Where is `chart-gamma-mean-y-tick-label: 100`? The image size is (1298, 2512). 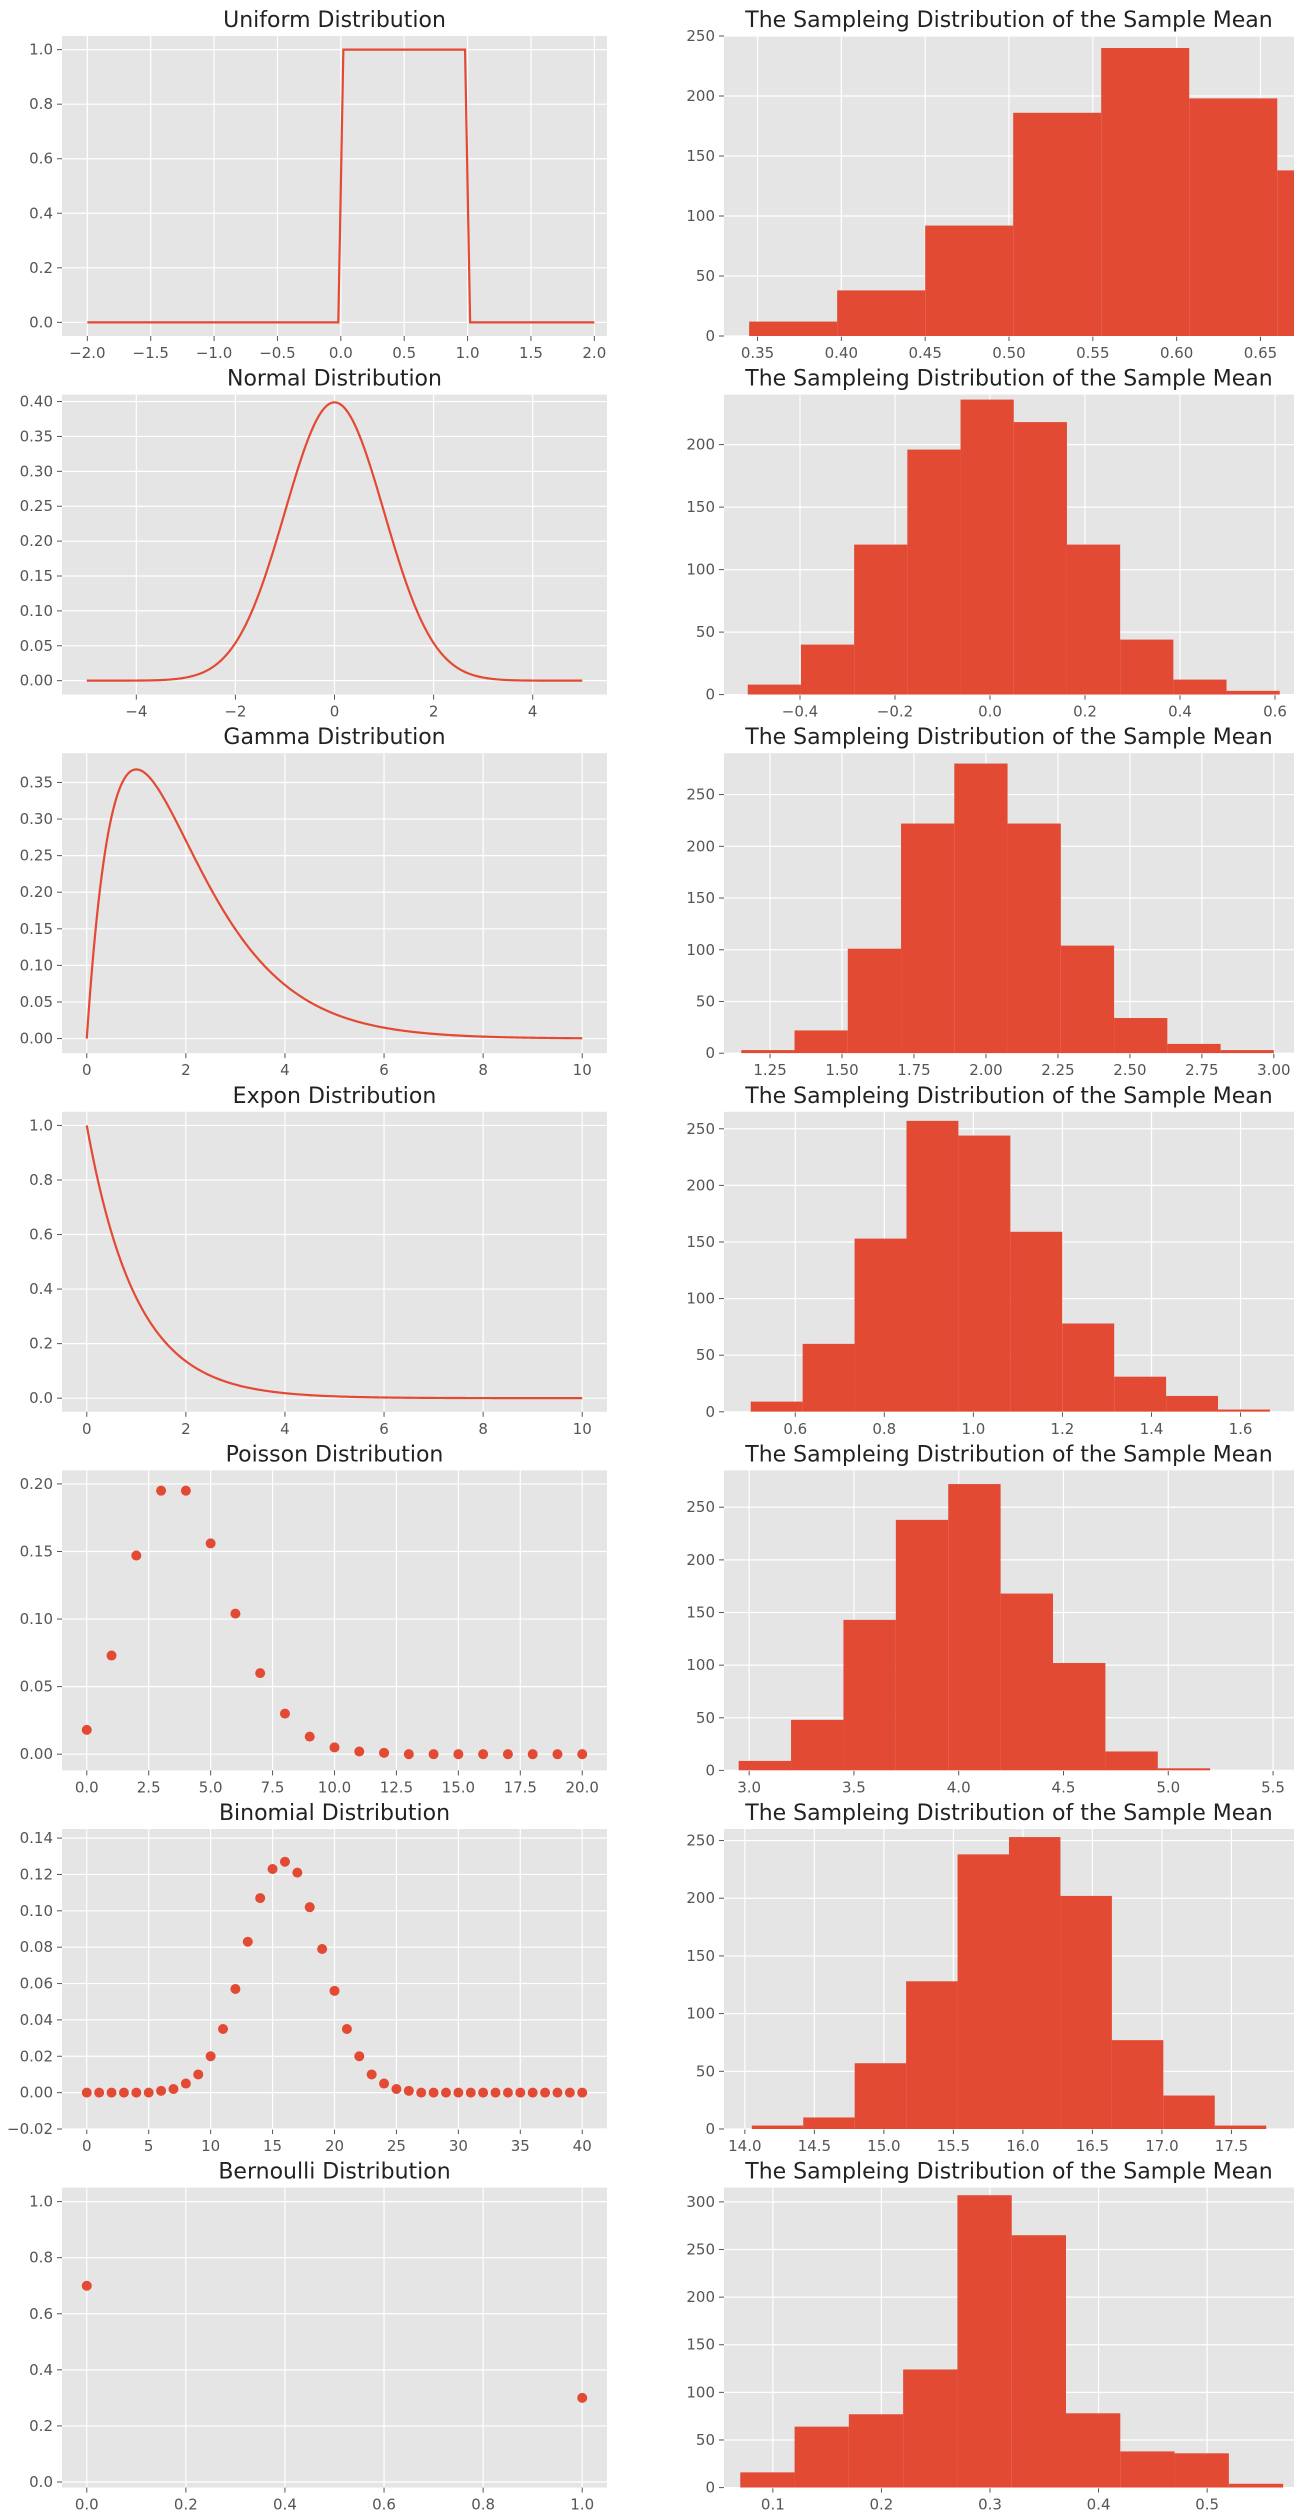
chart-gamma-mean-y-tick-label: 100 is located at coordinates (700, 950).